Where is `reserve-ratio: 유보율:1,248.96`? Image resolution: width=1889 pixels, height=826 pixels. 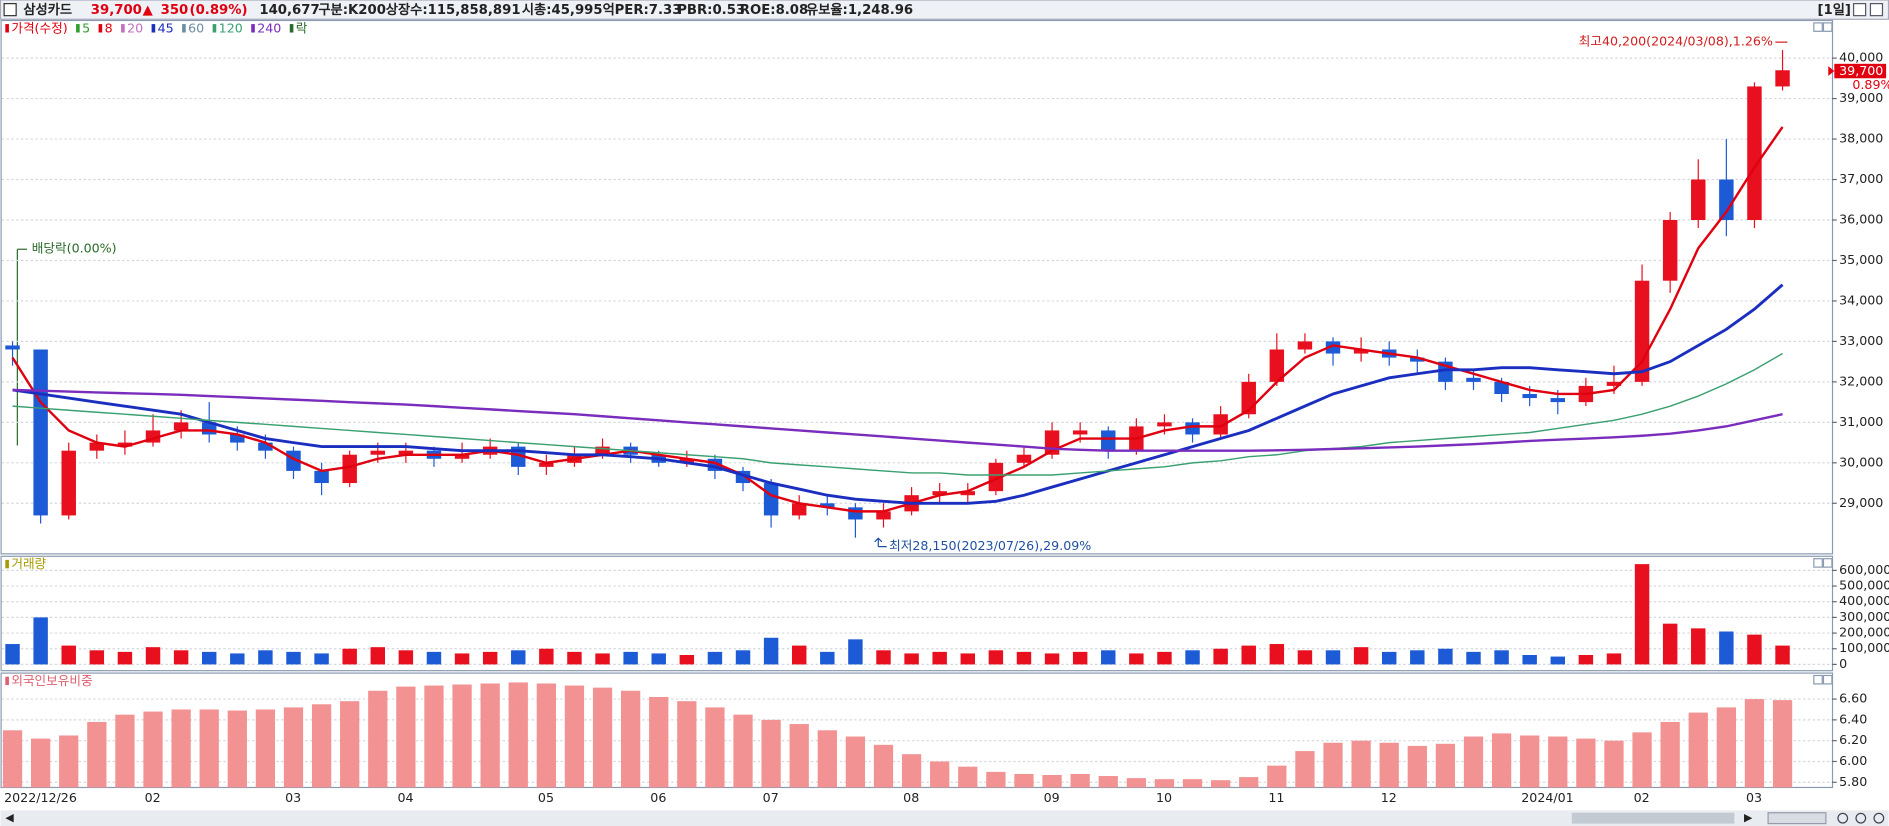
reserve-ratio: 유보율:1,248.96 is located at coordinates (859, 9).